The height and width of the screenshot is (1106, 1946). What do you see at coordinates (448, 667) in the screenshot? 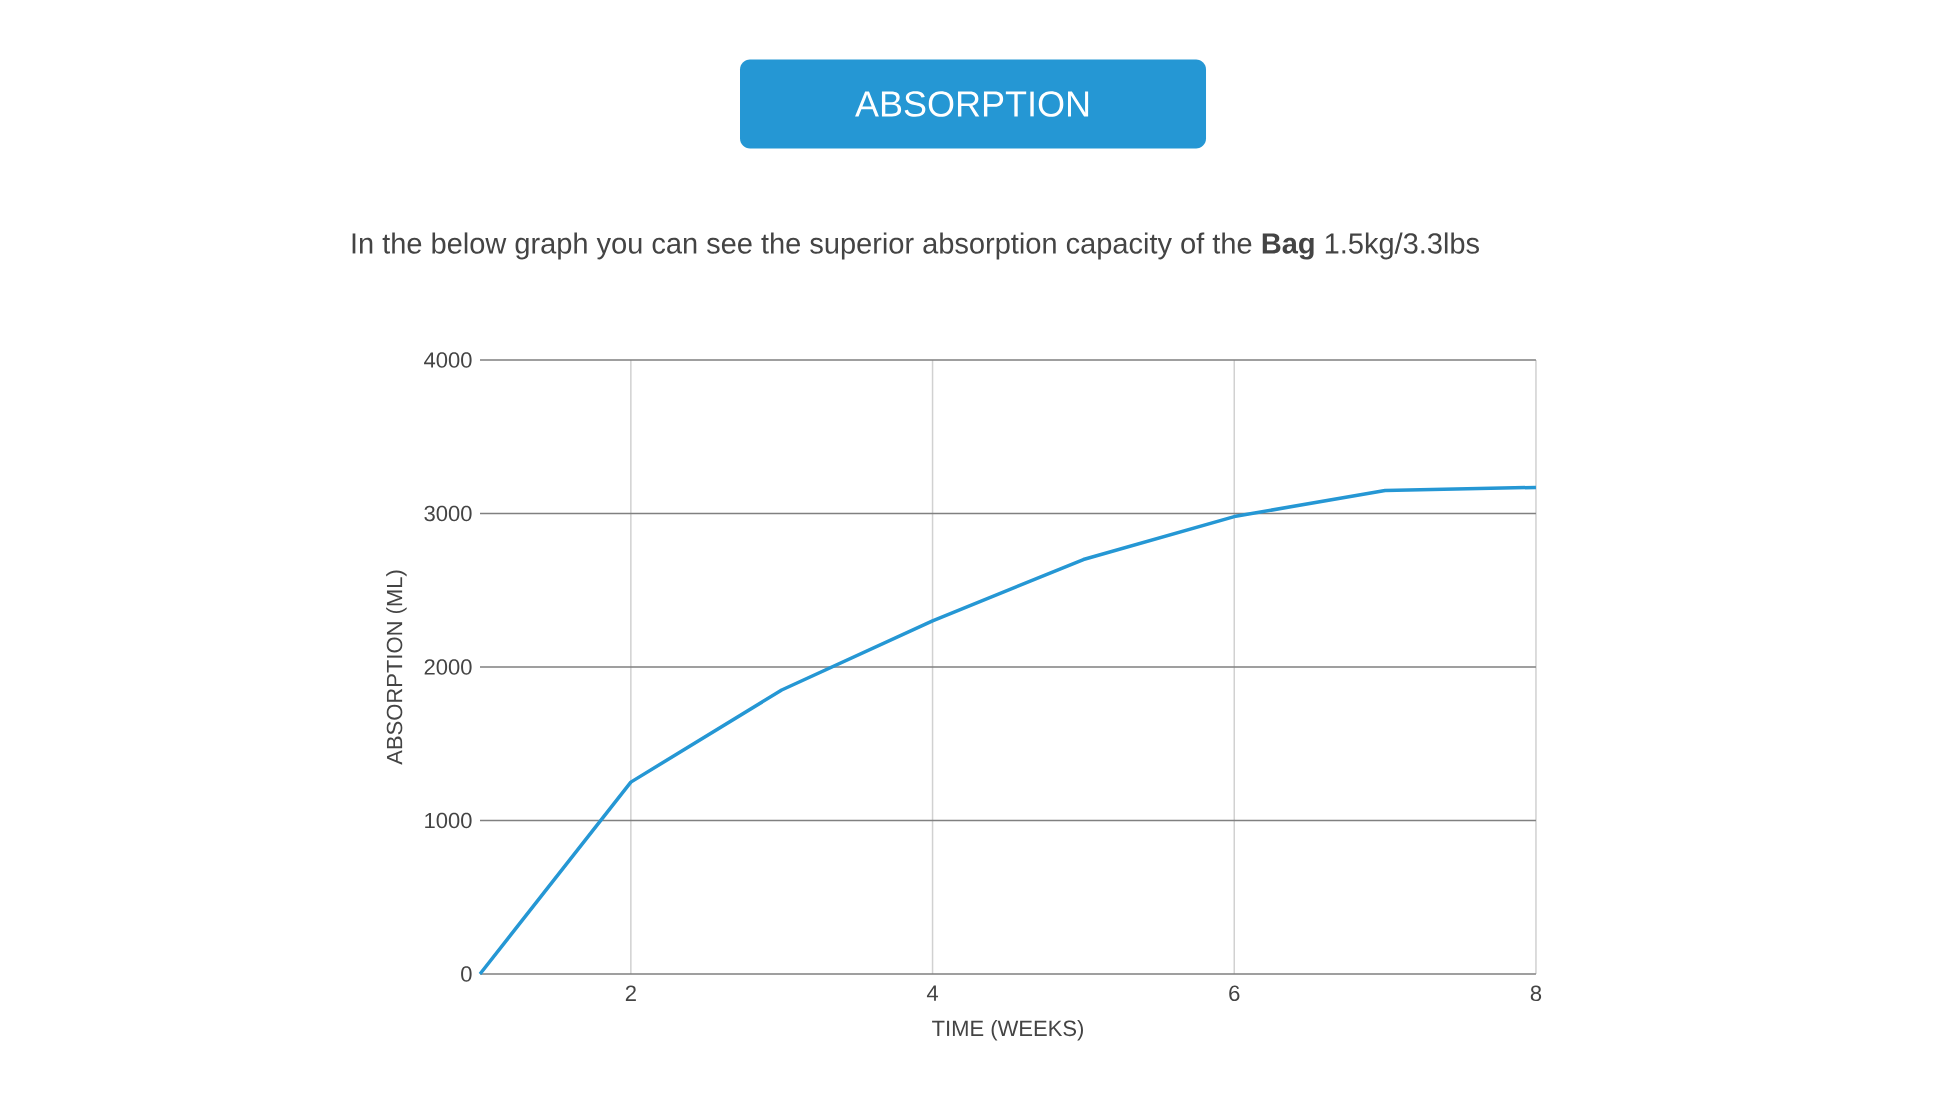
I see `y-tick-label: 2000` at bounding box center [448, 667].